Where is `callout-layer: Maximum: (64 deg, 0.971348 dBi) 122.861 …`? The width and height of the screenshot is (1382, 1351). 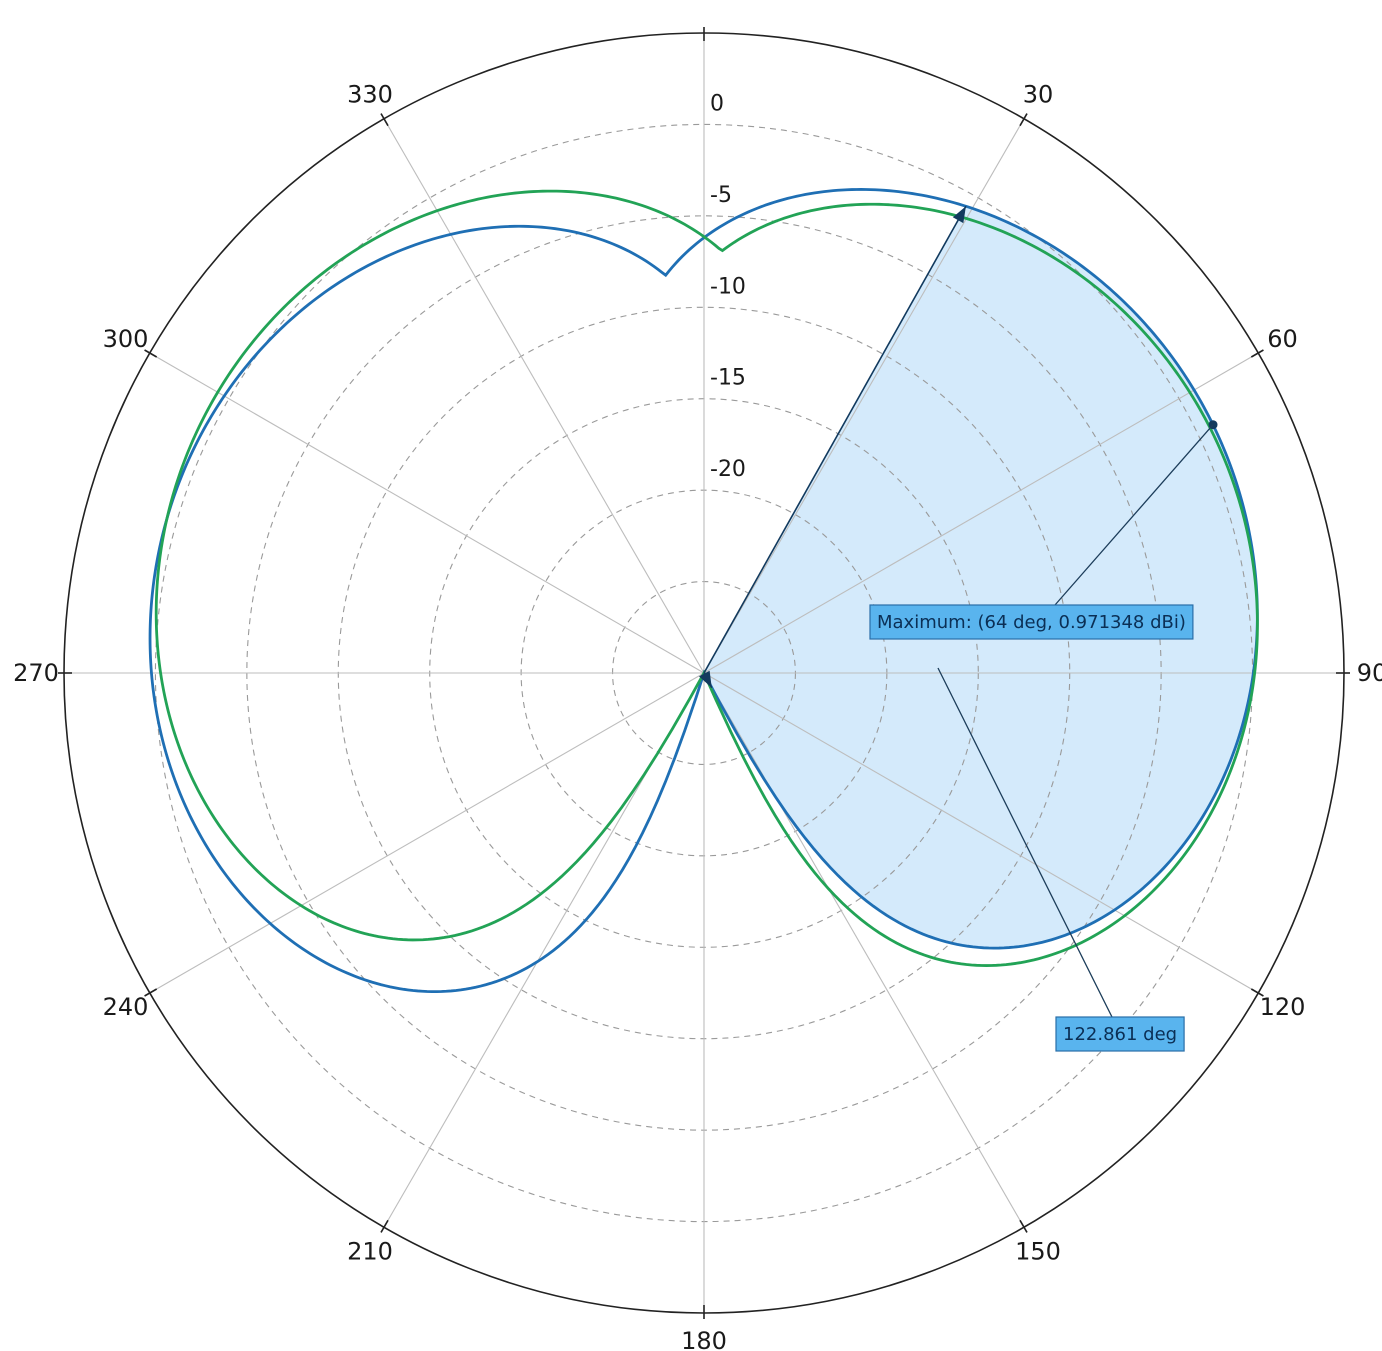
callout-layer: Maximum: (64 deg, 0.971348 dBi) 122.861 … is located at coordinates (1041, 738).